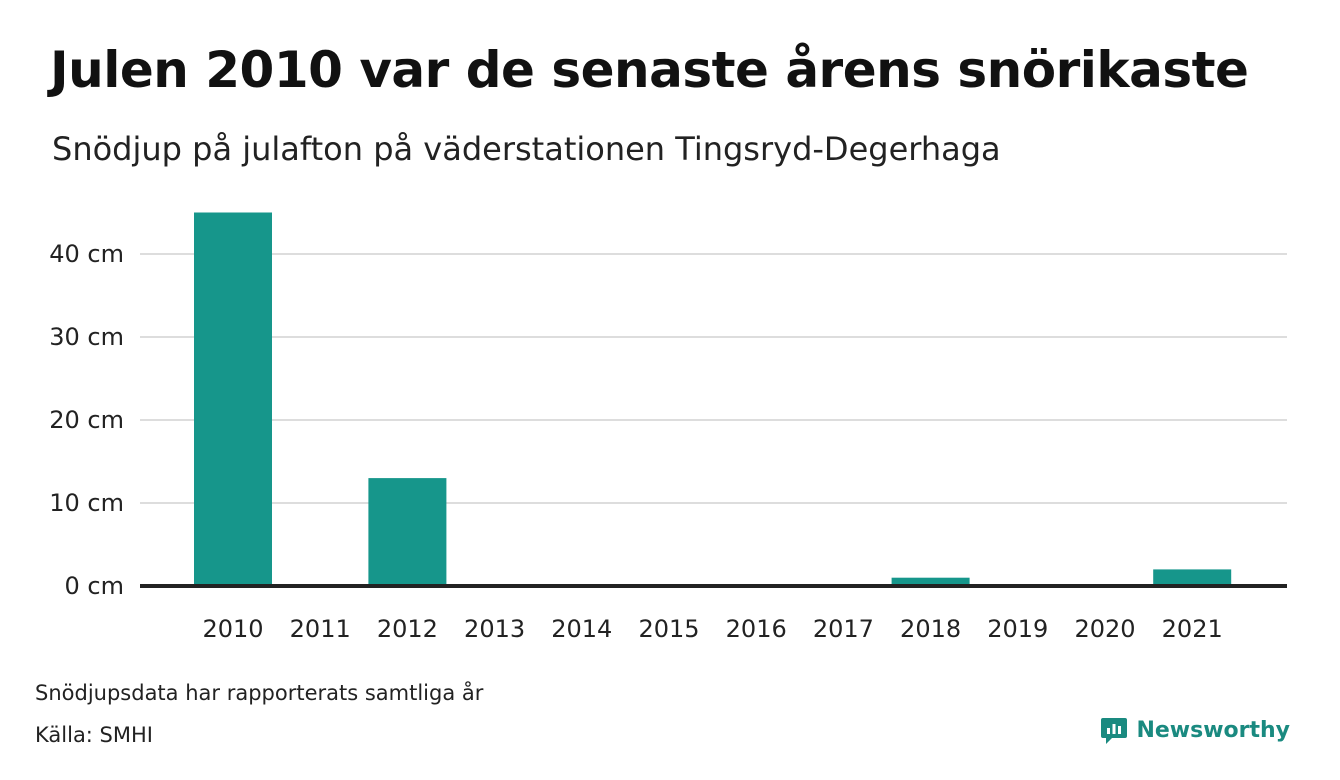 Image resolution: width=1340 pixels, height=780 pixels. I want to click on brand-name: Newsworthy, so click(1213, 730).